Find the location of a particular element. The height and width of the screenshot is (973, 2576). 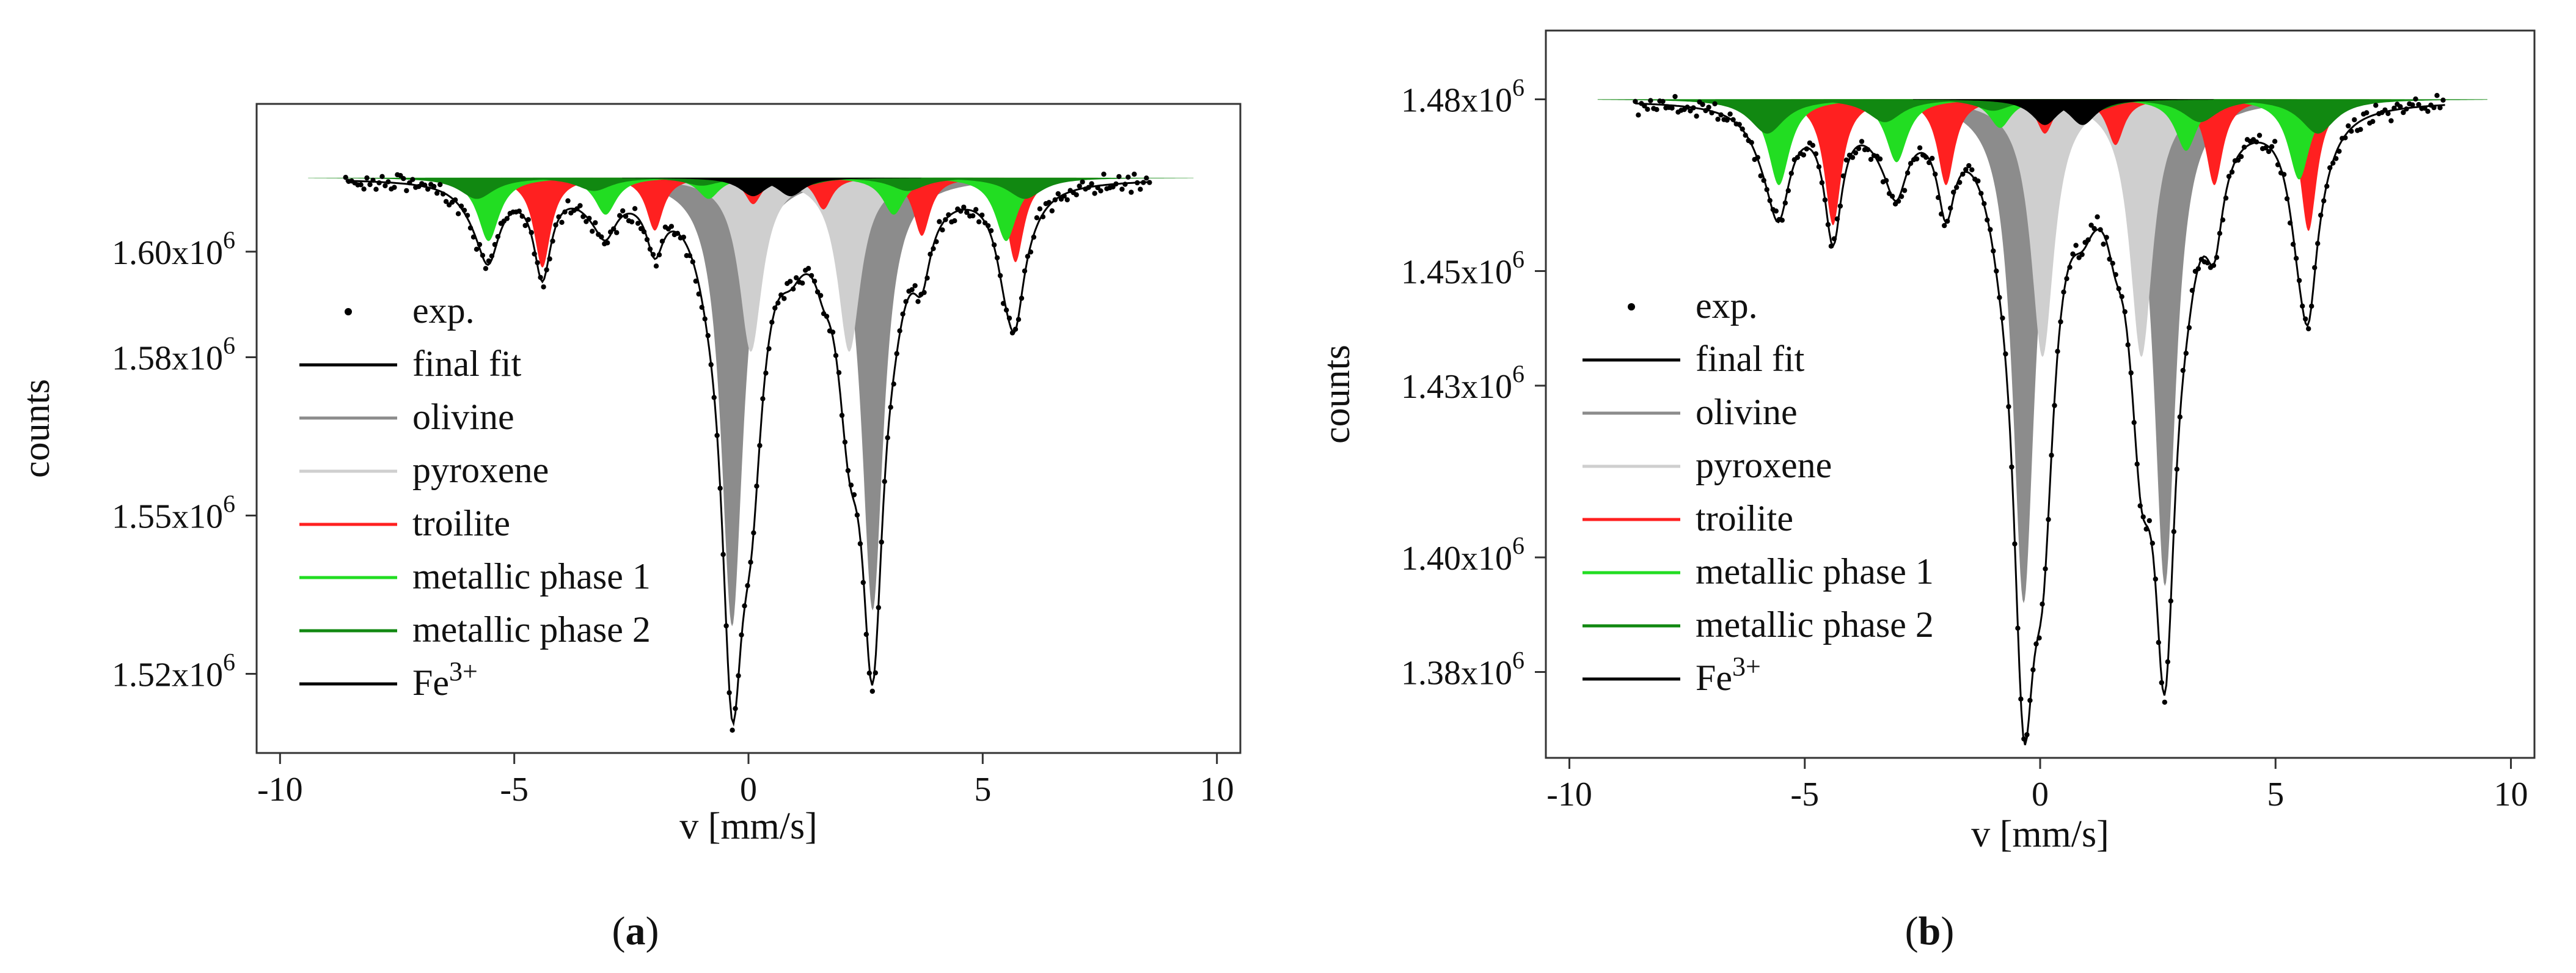

legend-label: pyroxene is located at coordinates (480, 470).